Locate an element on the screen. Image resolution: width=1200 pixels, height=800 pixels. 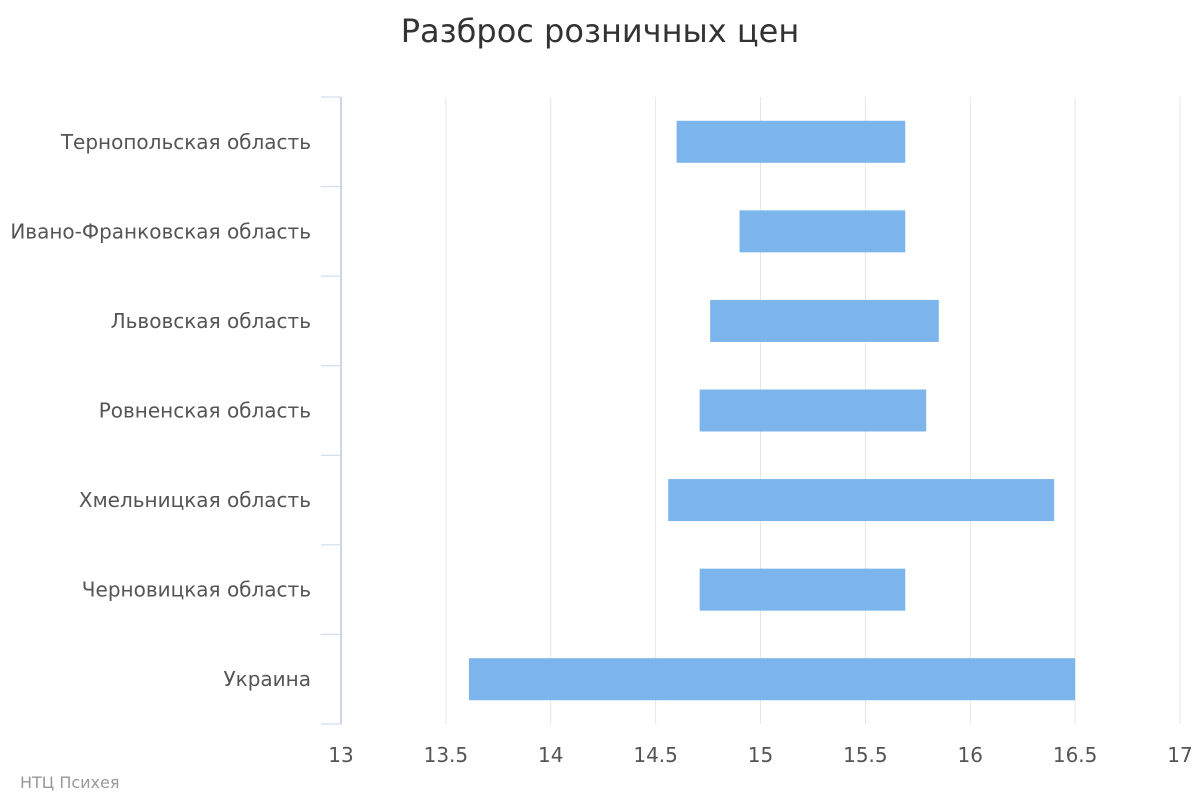
category-label: Ивано-Франковская область is located at coordinates (160, 231).